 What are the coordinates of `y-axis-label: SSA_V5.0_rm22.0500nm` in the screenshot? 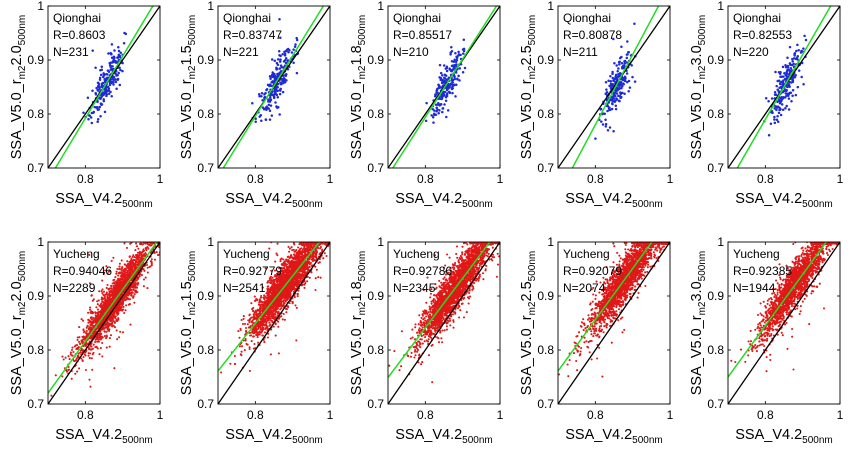 It's located at (18, 323).